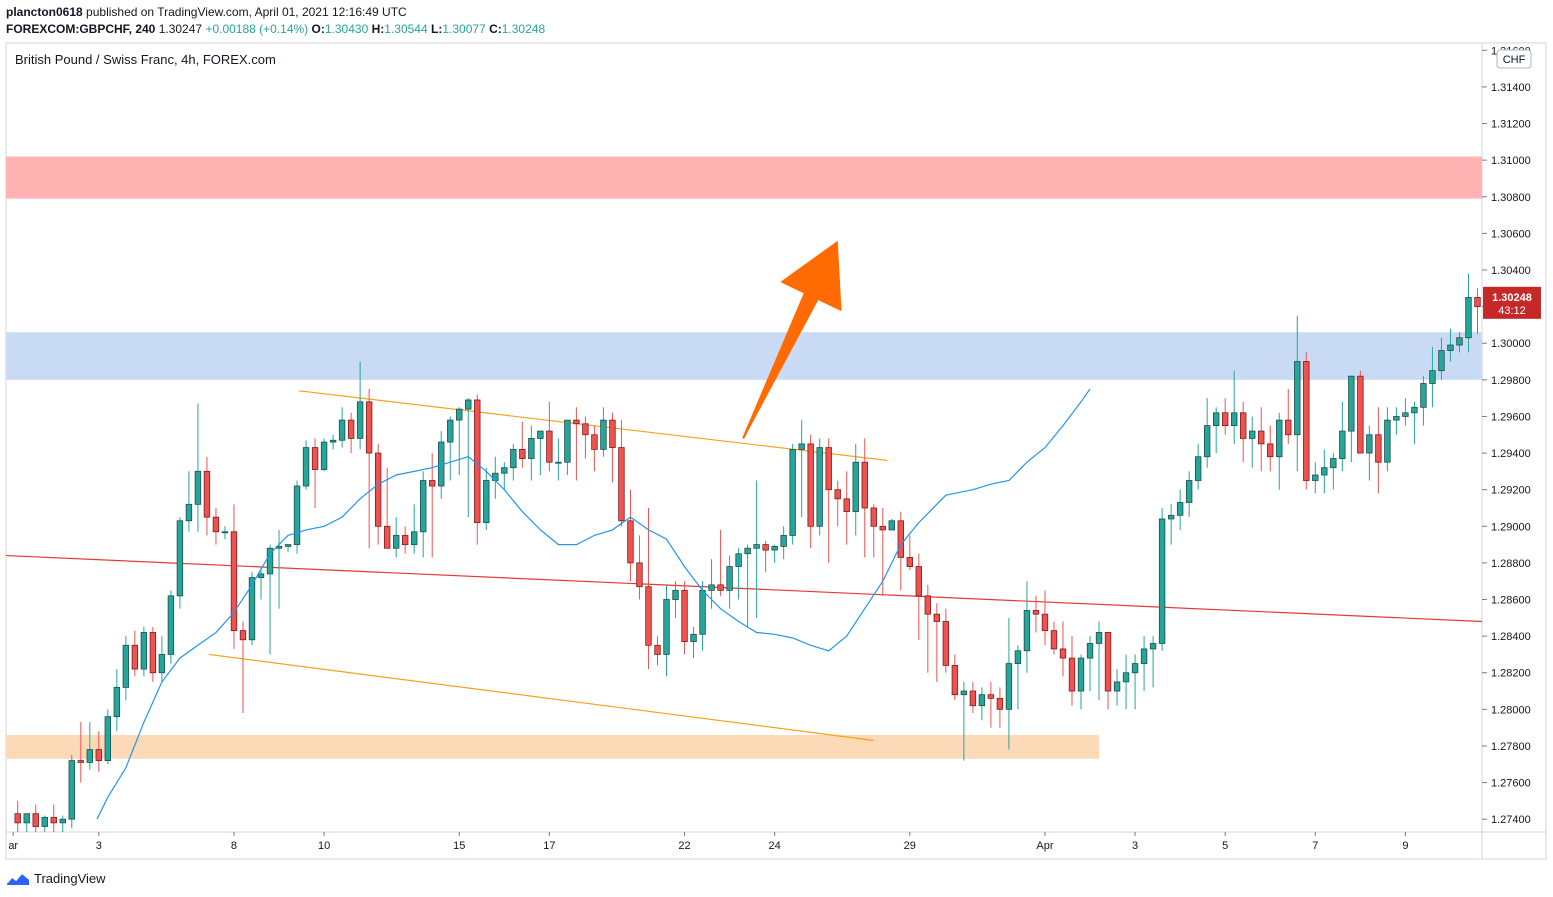 This screenshot has height=897, width=1553. I want to click on current-price-label: 1.30248, so click(1512, 298).